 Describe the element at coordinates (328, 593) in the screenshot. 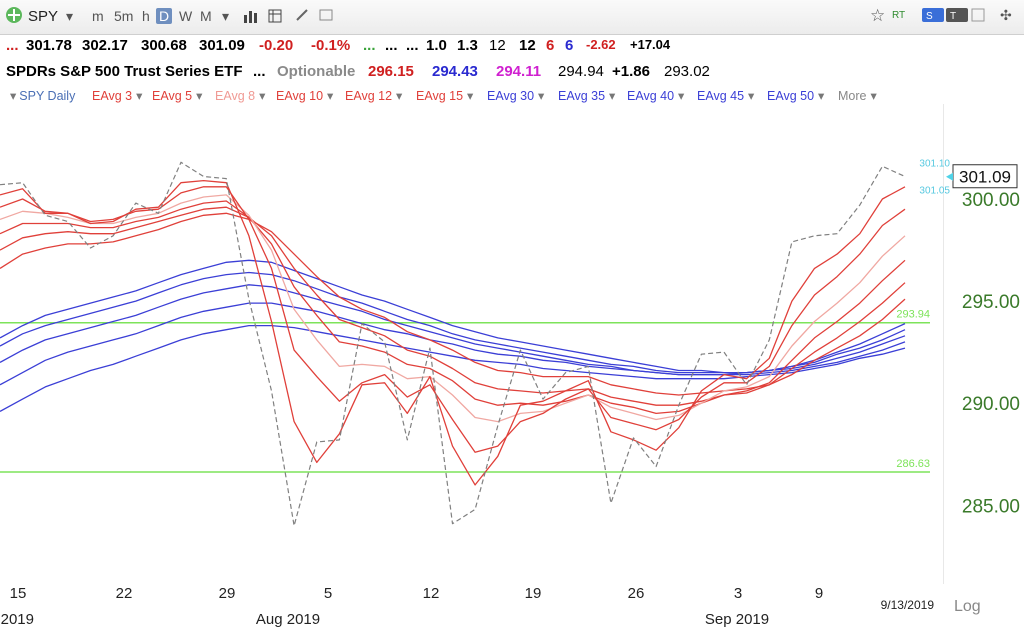

I see `x-tick-label: 5` at that location.